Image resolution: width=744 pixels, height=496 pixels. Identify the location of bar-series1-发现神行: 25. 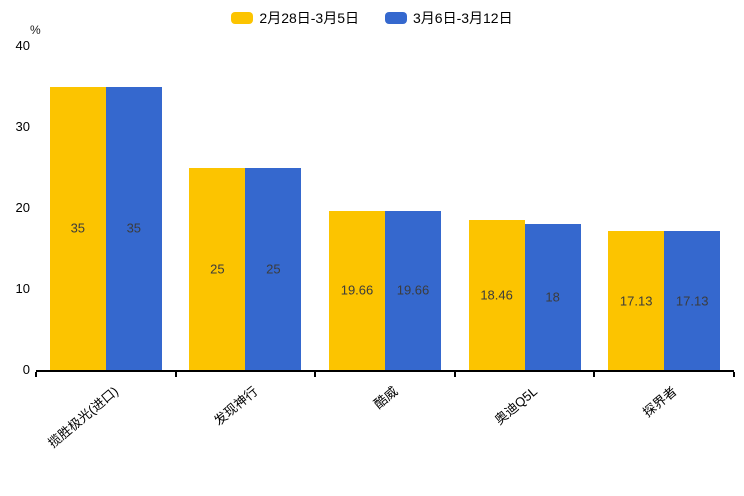
(217, 268).